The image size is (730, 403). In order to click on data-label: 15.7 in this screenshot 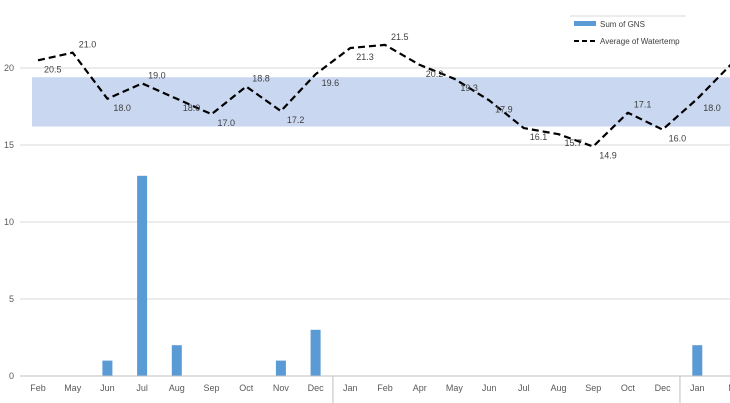, I will do `click(574, 143)`.